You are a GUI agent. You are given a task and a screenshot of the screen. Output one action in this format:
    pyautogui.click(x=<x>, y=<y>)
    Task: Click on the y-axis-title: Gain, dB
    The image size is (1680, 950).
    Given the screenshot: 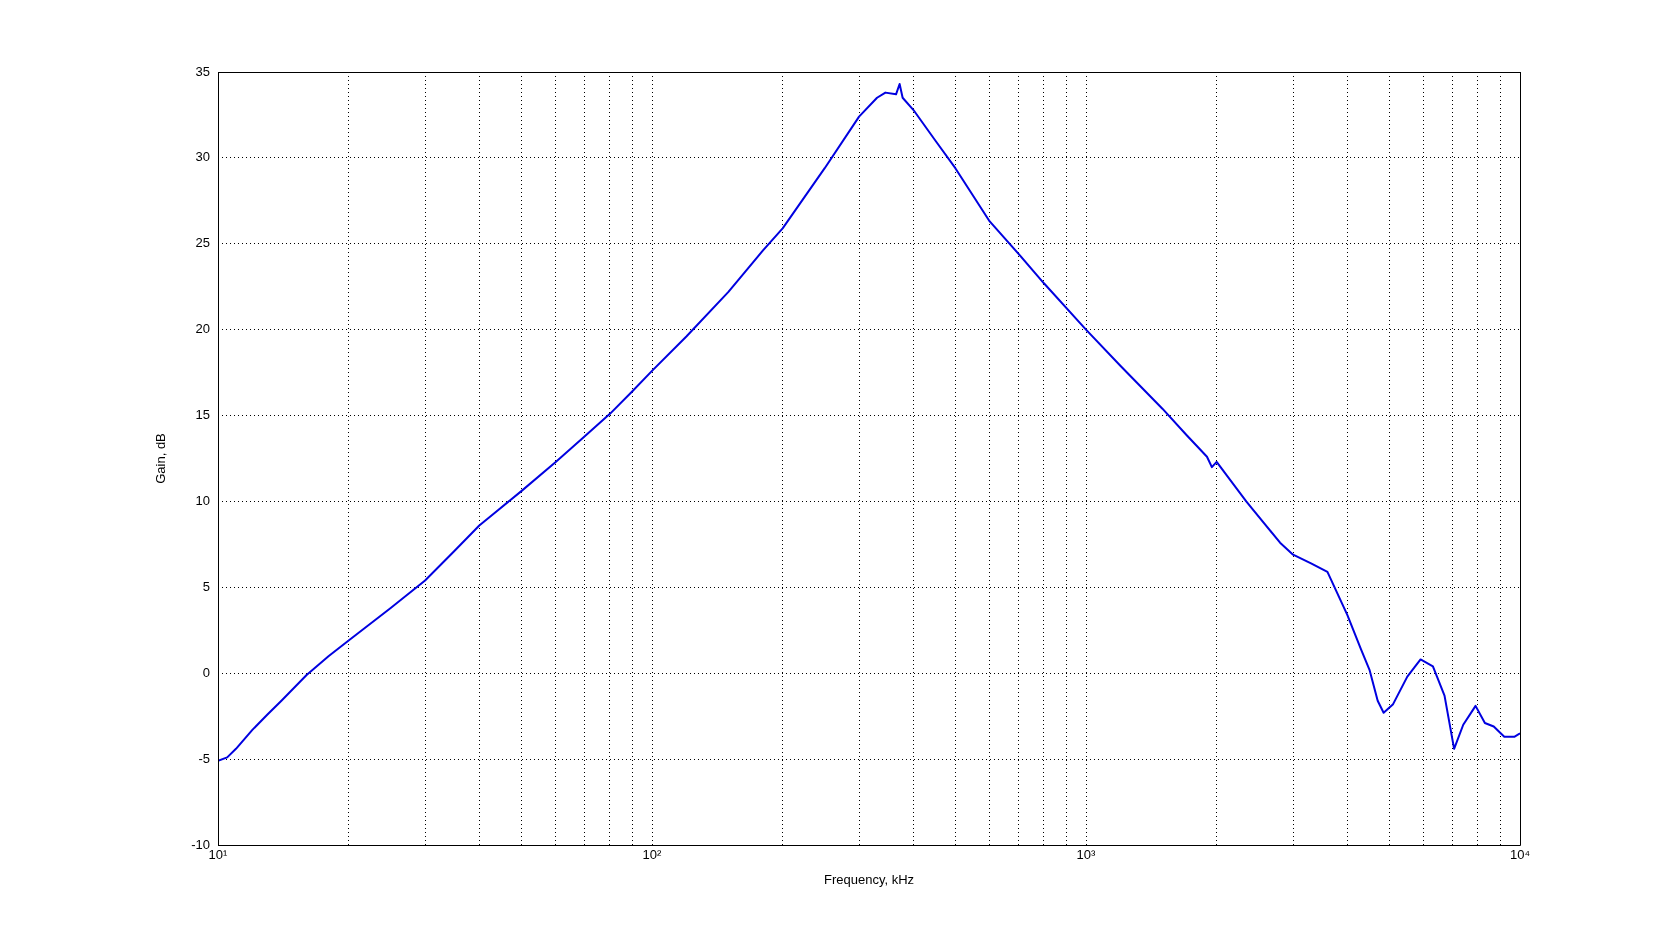 What is the action you would take?
    pyautogui.click(x=161, y=458)
    